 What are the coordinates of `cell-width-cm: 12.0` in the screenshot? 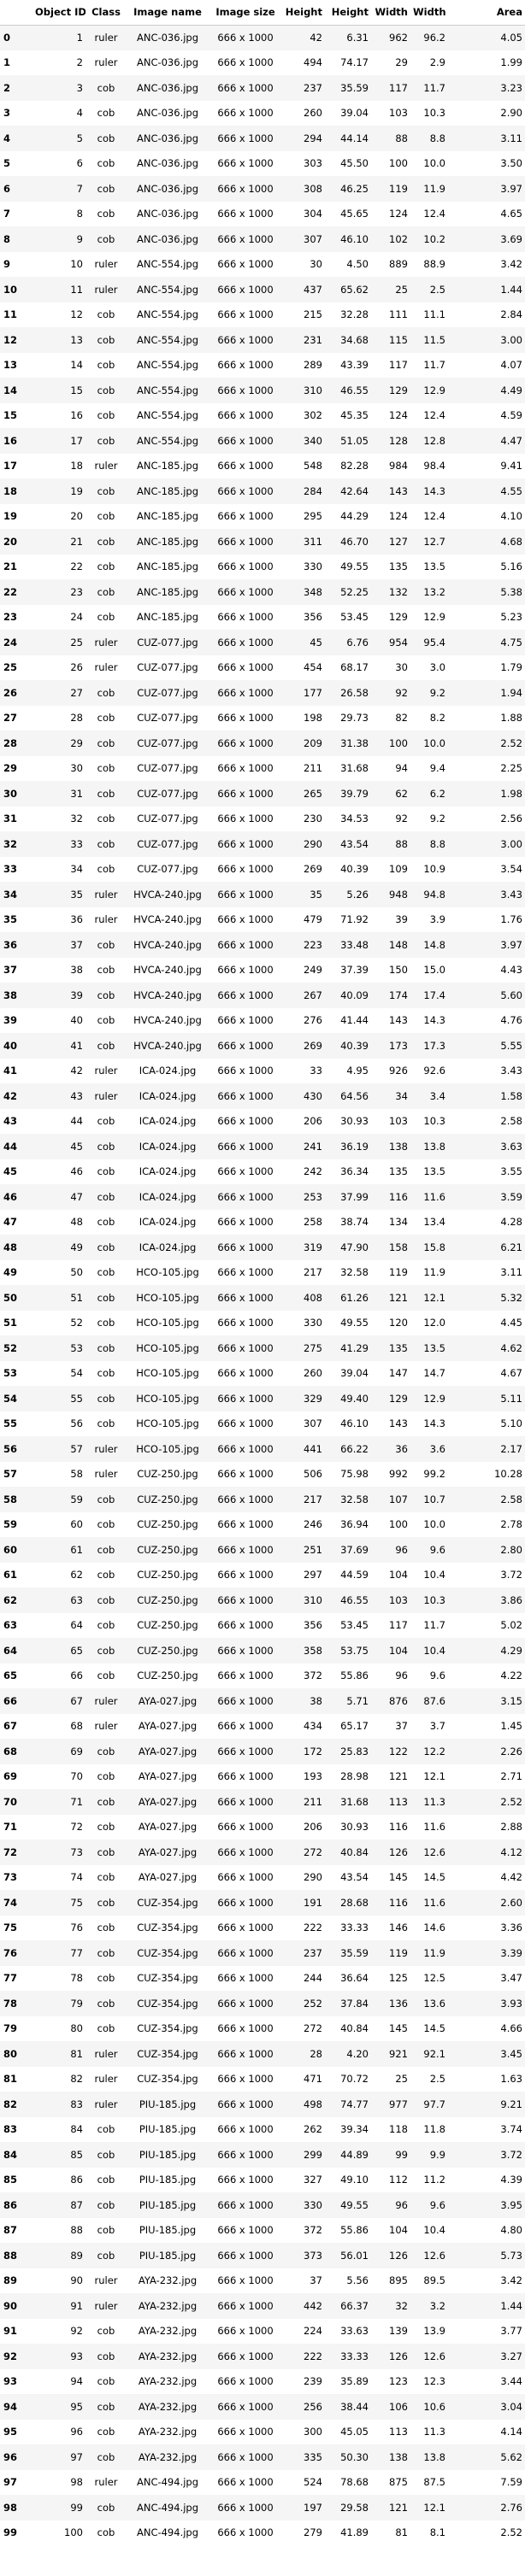 It's located at (434, 1323).